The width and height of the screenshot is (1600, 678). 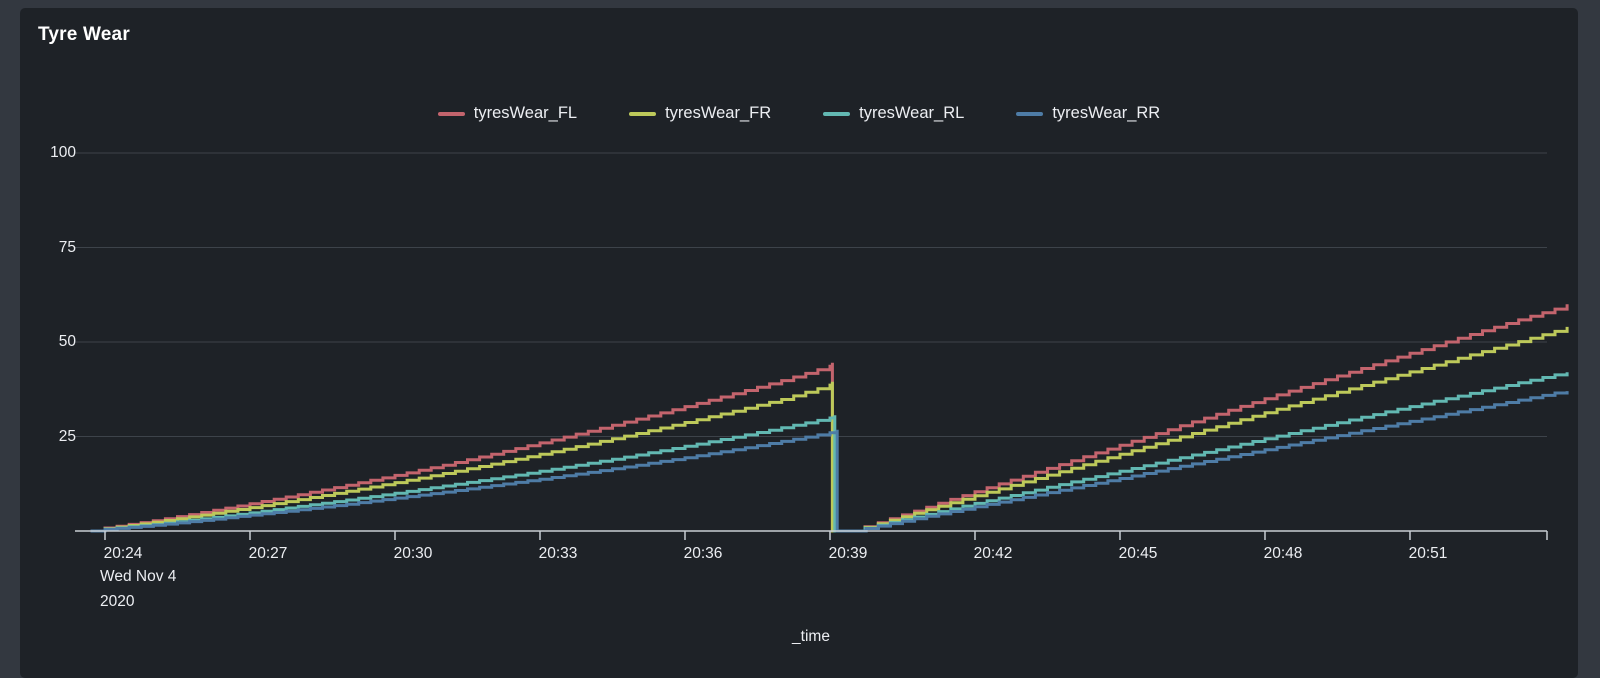 I want to click on x-tick-label: 20:45, so click(x=1138, y=553).